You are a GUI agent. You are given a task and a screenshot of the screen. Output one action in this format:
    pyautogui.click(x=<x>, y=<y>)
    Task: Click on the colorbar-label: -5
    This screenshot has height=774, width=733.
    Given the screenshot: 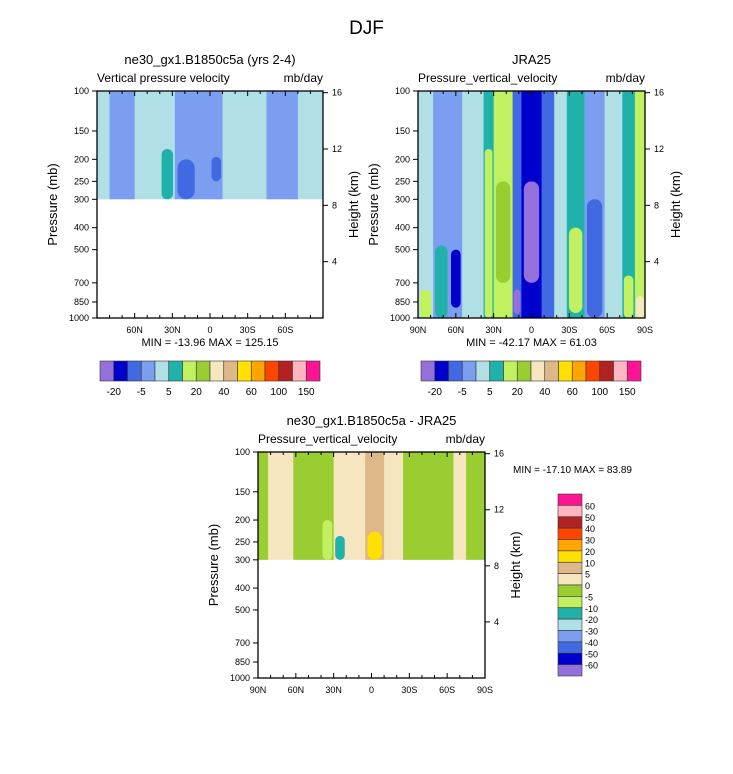 What is the action you would take?
    pyautogui.click(x=589, y=597)
    